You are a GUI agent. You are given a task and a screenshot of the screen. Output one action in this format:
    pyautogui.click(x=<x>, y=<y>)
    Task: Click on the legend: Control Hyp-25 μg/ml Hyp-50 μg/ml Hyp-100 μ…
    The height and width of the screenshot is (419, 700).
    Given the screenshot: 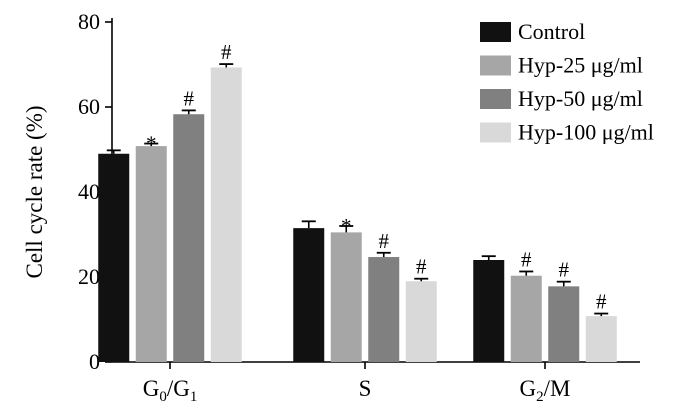 What is the action you would take?
    pyautogui.click(x=567, y=82)
    